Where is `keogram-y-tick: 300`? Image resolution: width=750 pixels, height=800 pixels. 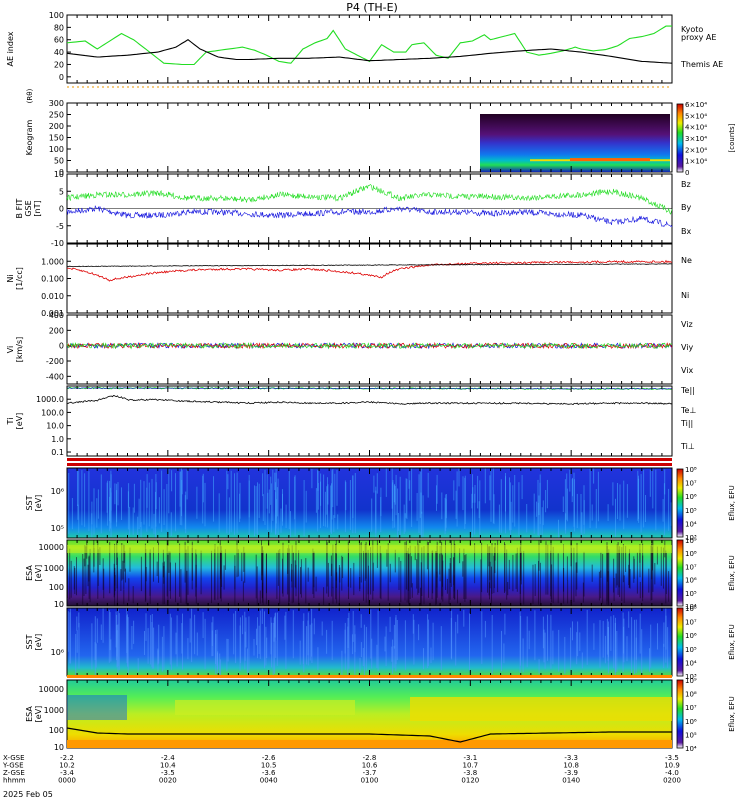
keogram-y-tick: 300 is located at coordinates (56, 103).